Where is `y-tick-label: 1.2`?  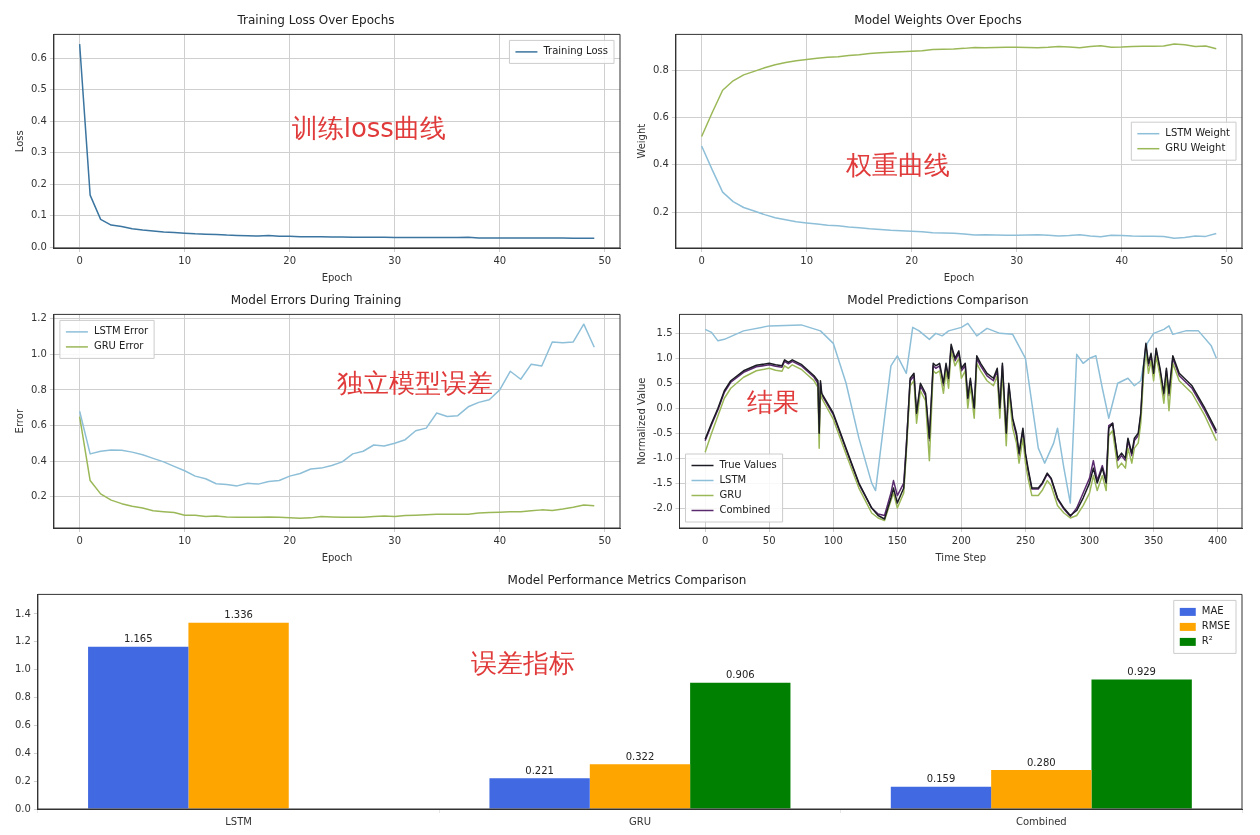 y-tick-label: 1.2 is located at coordinates (23, 641).